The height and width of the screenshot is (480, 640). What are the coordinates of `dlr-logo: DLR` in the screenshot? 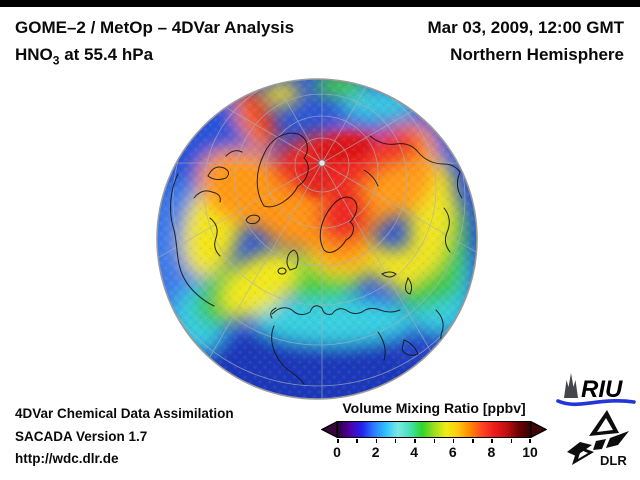 It's located at (598, 438).